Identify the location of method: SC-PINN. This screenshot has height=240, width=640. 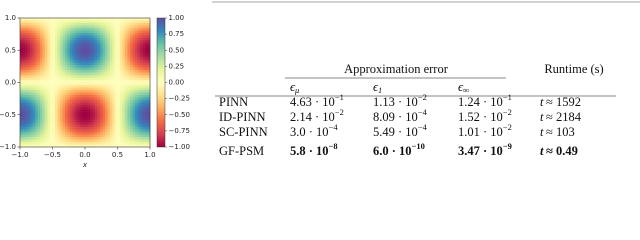
(243, 132).